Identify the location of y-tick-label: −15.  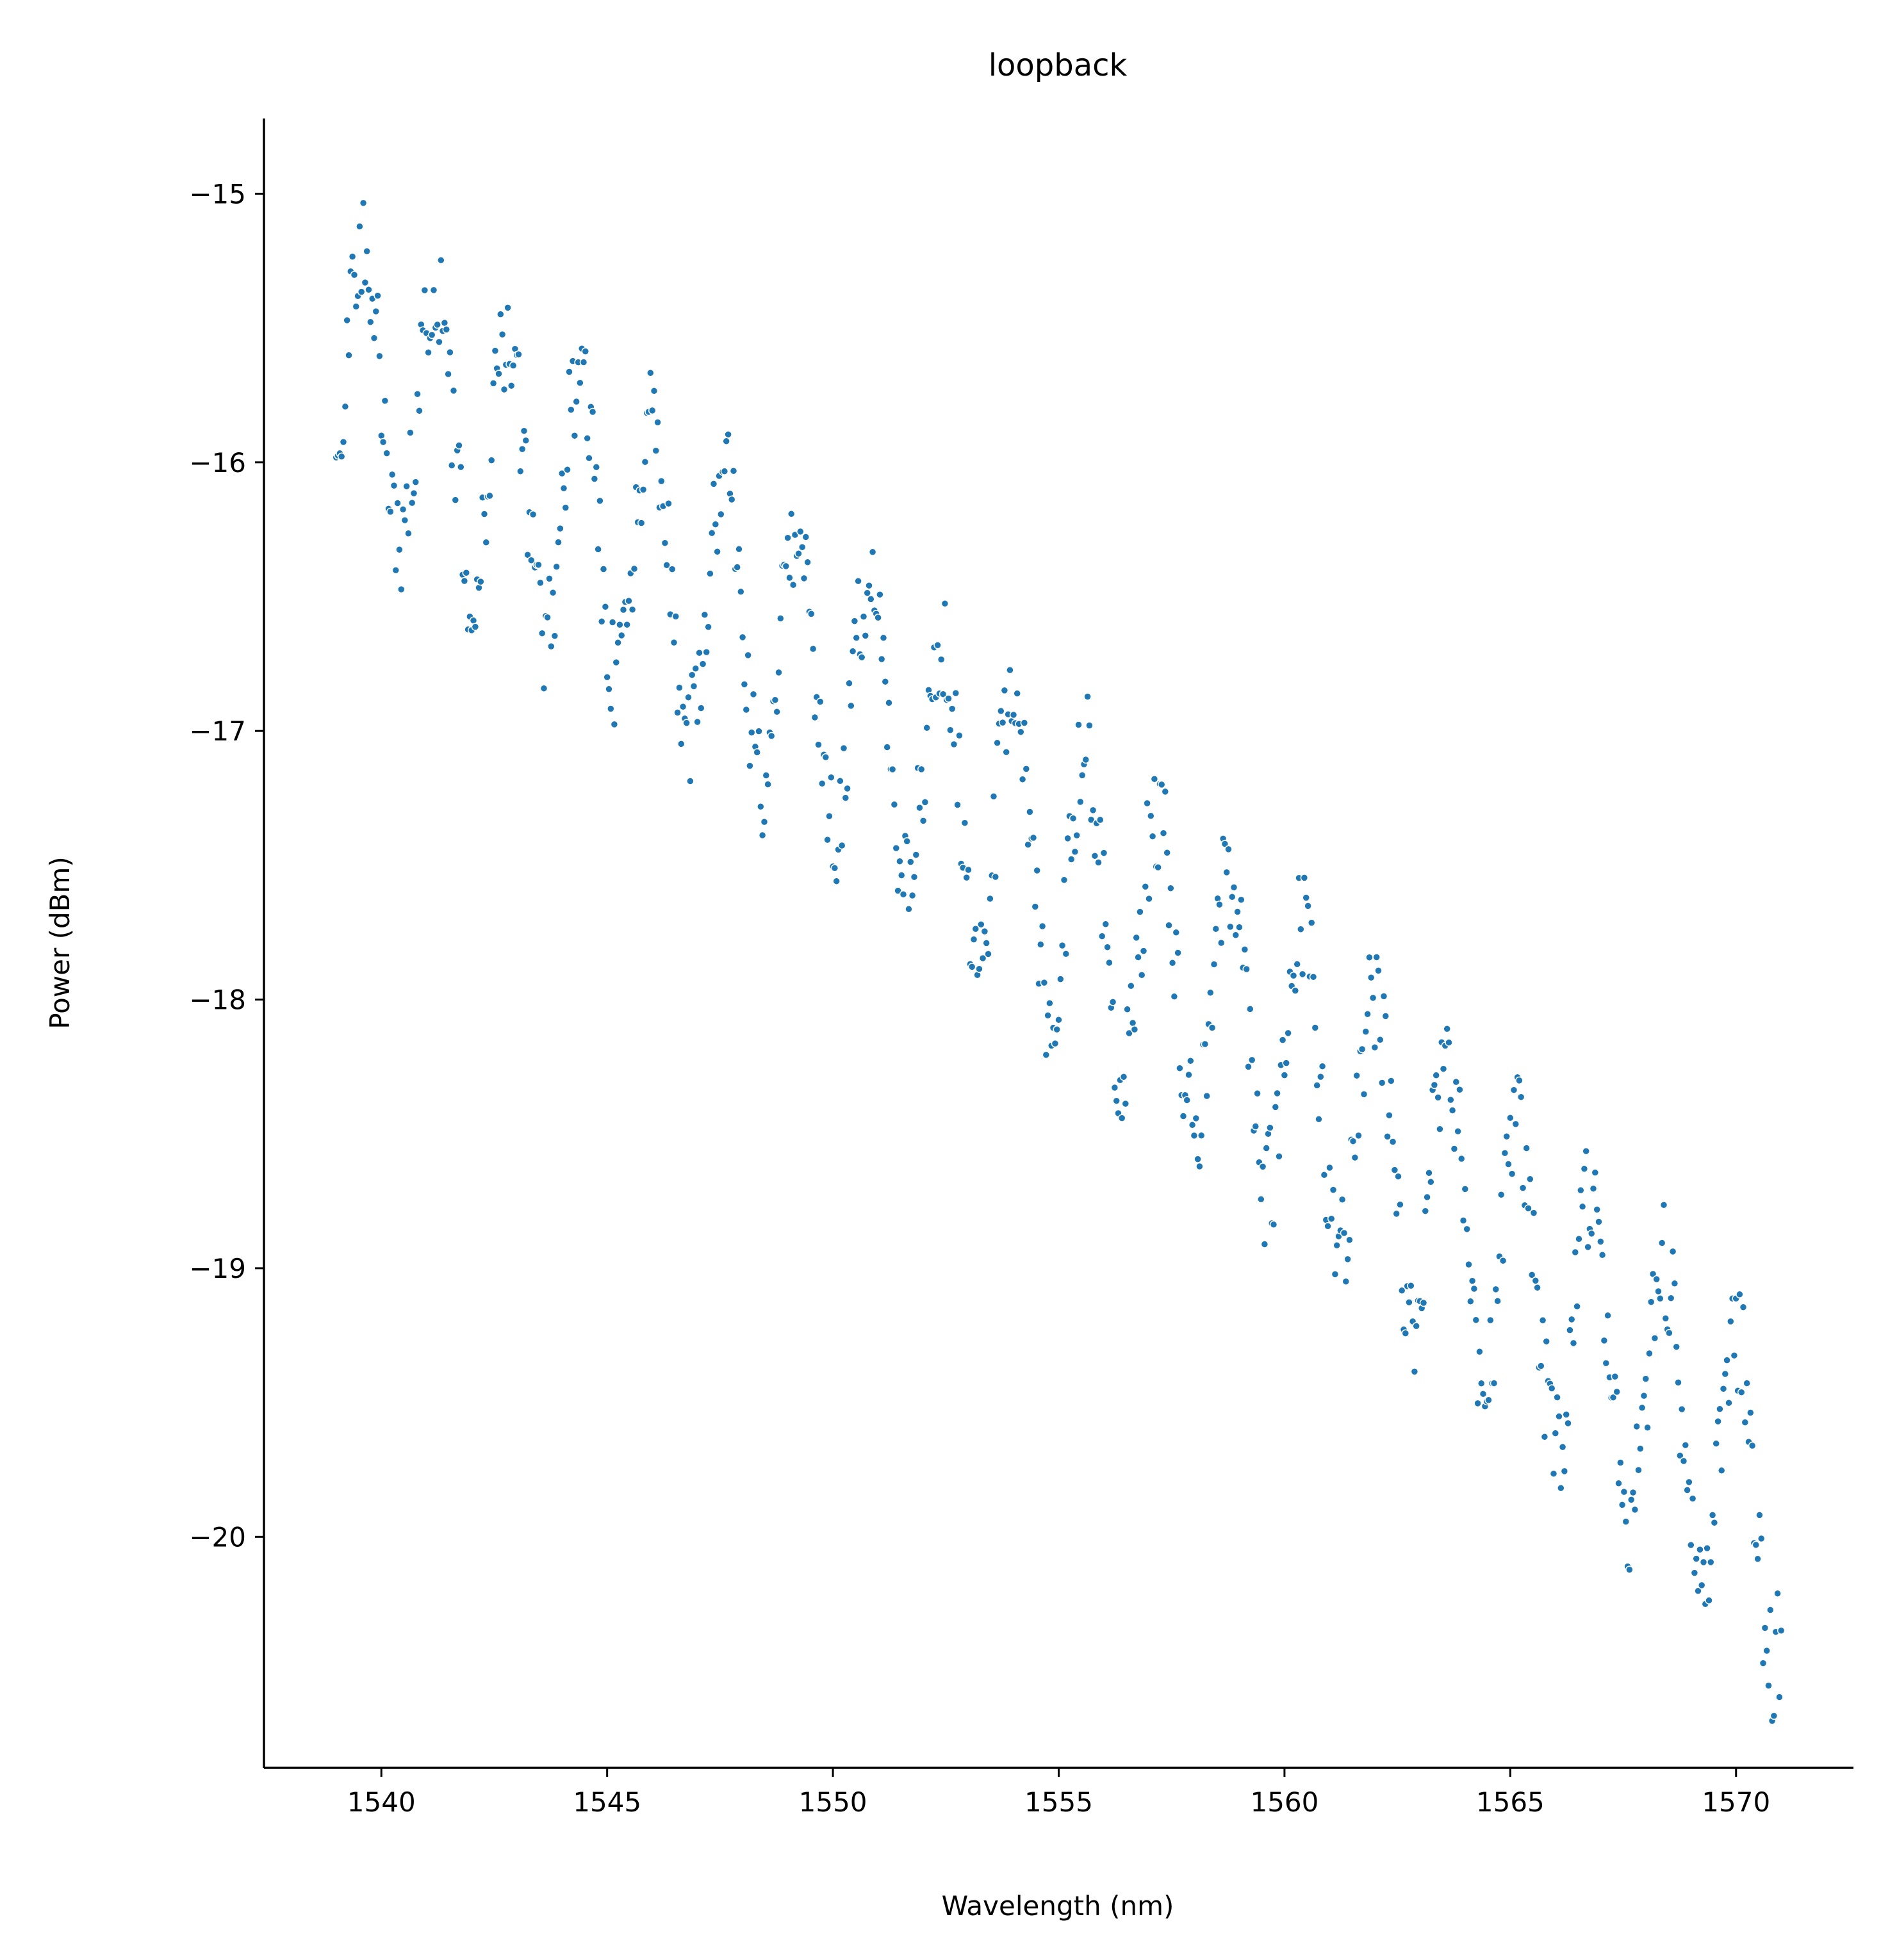
(217, 193).